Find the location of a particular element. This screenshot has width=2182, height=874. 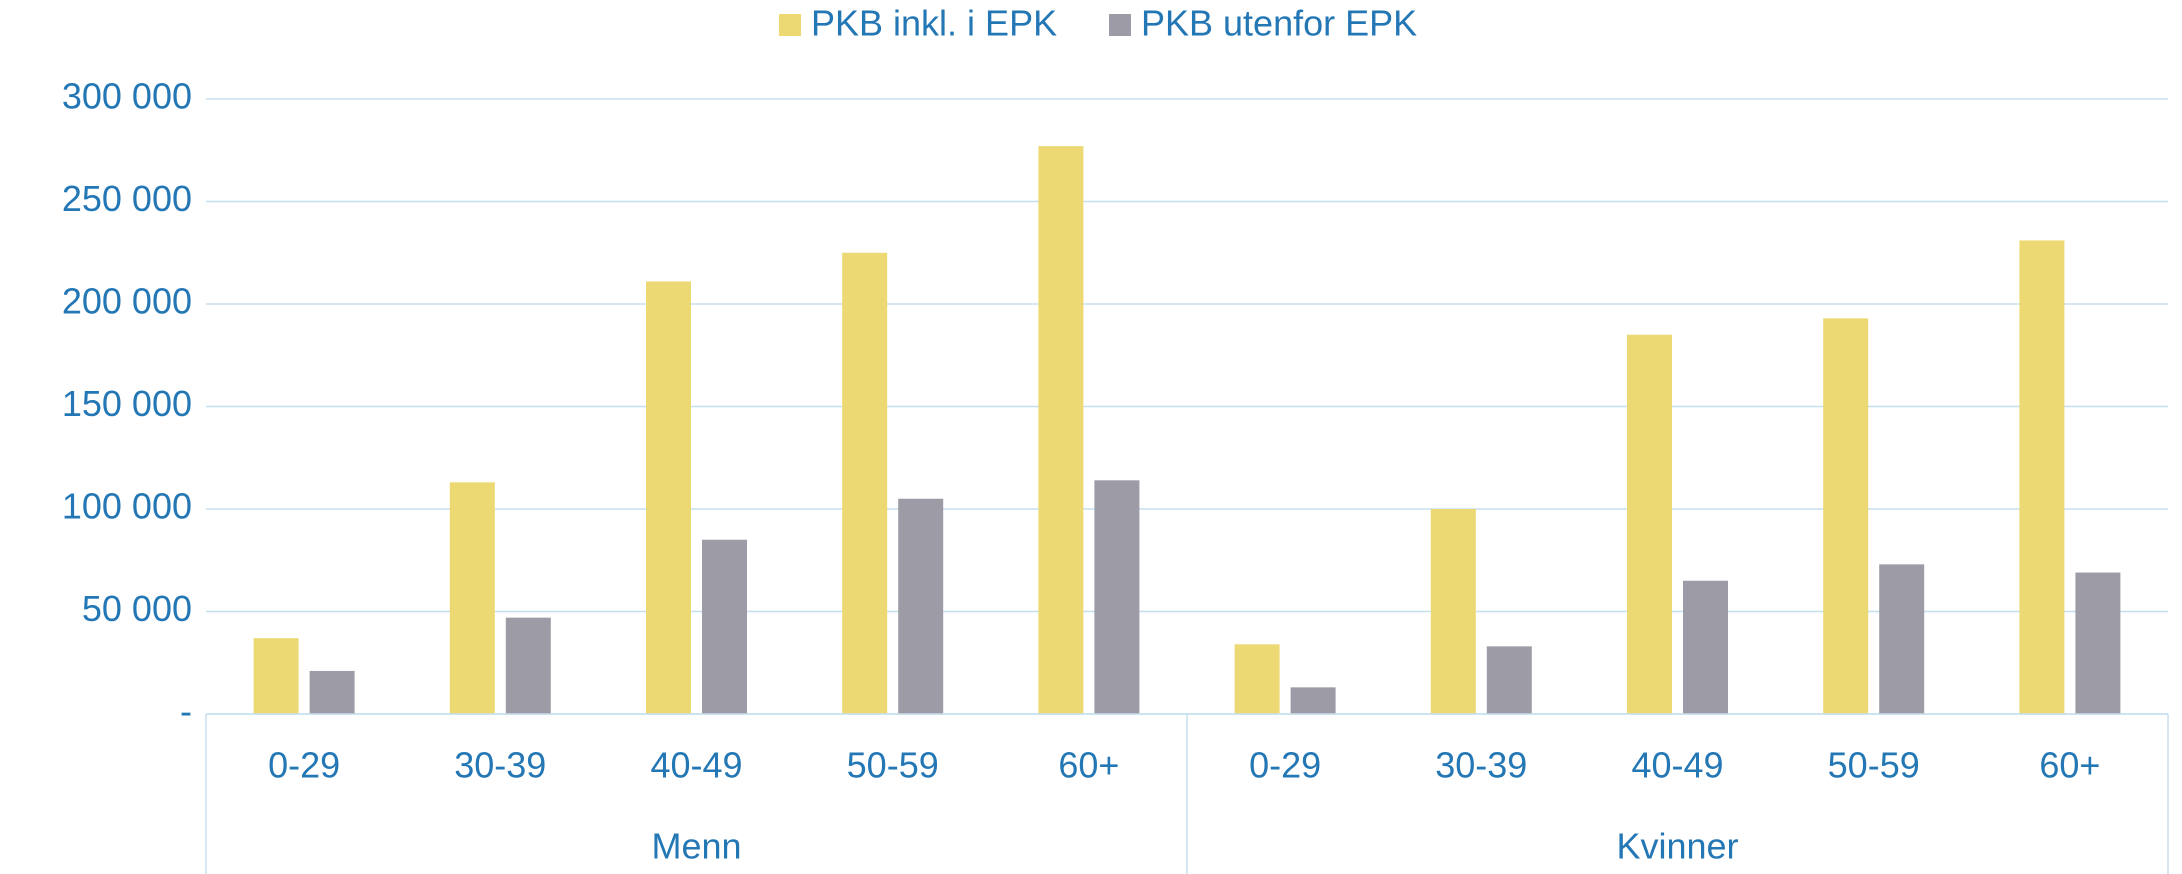

y-tick-label: 300 000 is located at coordinates (127, 96).